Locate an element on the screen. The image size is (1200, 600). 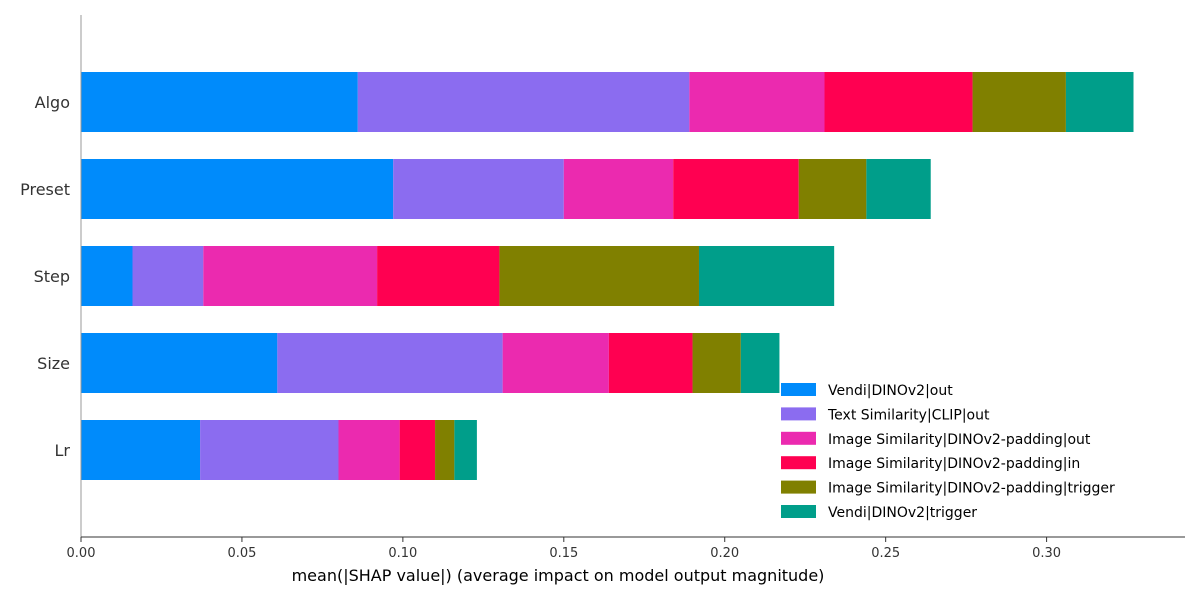
x-tick-label: 0.30 is located at coordinates (1046, 553).